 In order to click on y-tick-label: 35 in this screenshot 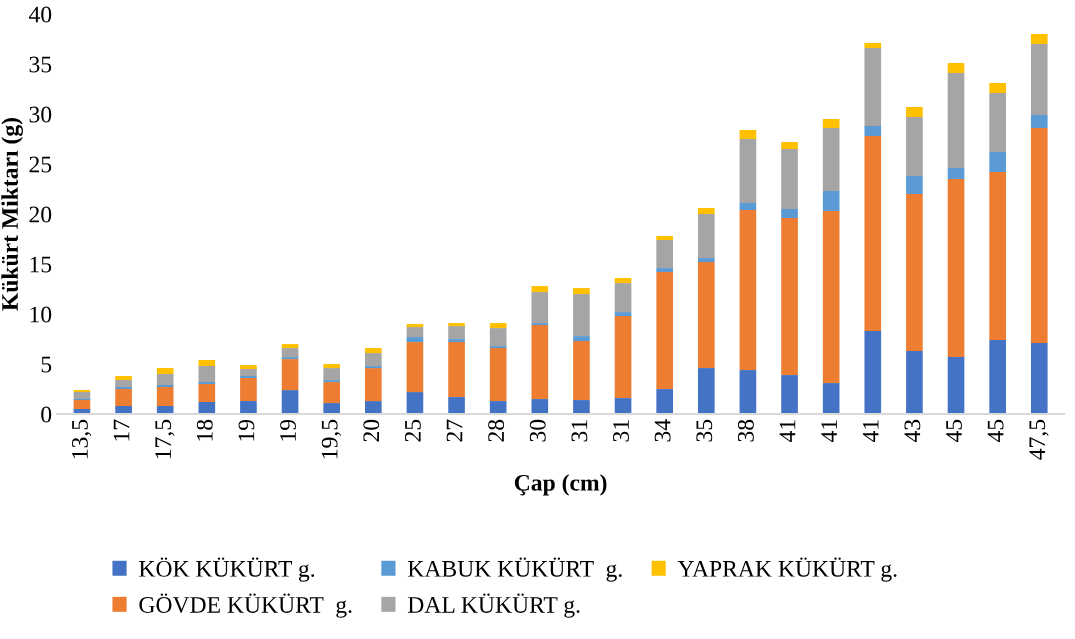, I will do `click(40, 64)`.